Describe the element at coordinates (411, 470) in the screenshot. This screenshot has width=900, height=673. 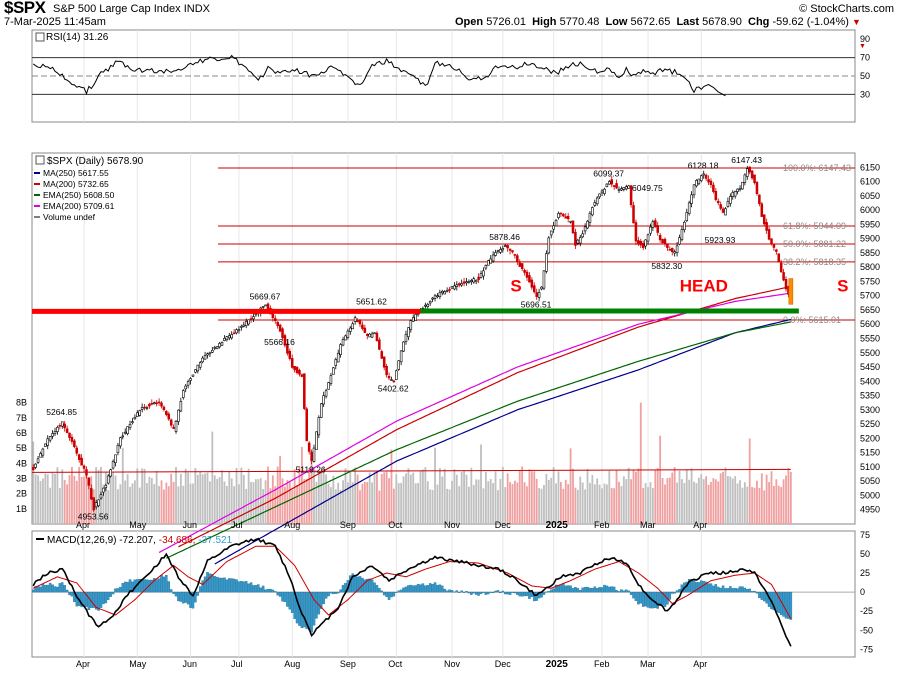
I see `volume-average-line` at that location.